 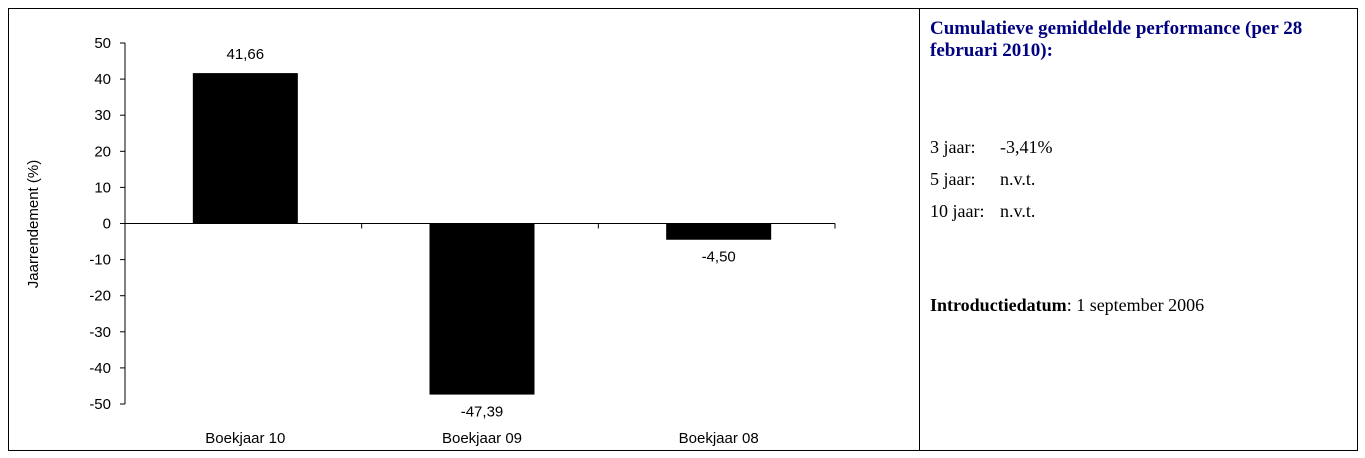 I want to click on perf-row-5y: 5 jaar: n.v.t., so click(x=982, y=179).